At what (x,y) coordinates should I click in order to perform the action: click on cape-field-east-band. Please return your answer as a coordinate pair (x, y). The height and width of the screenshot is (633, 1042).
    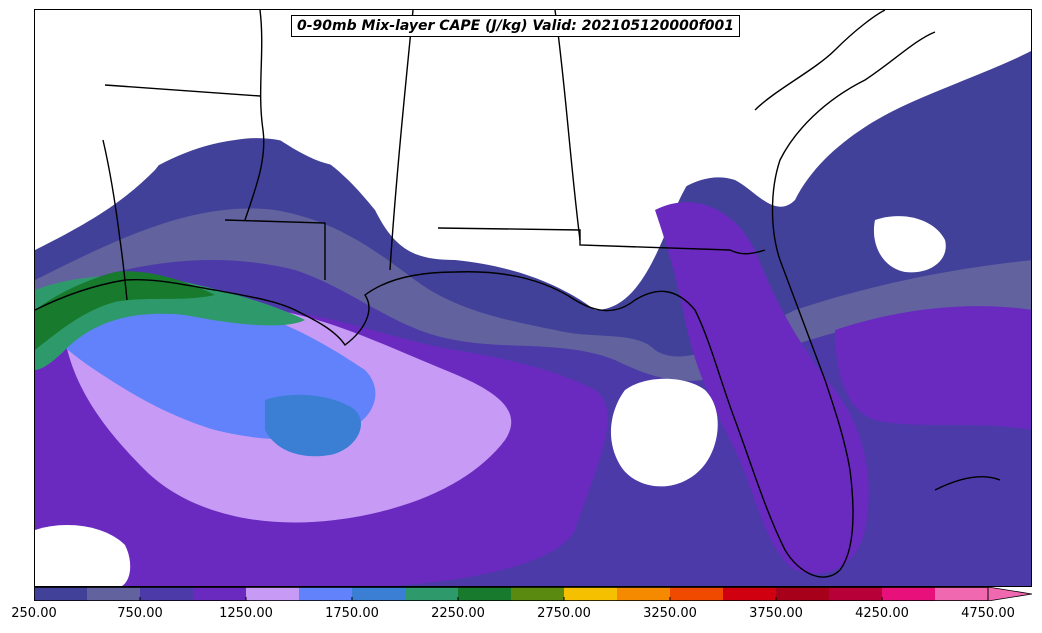
    Looking at the image, I should click on (762, 388).